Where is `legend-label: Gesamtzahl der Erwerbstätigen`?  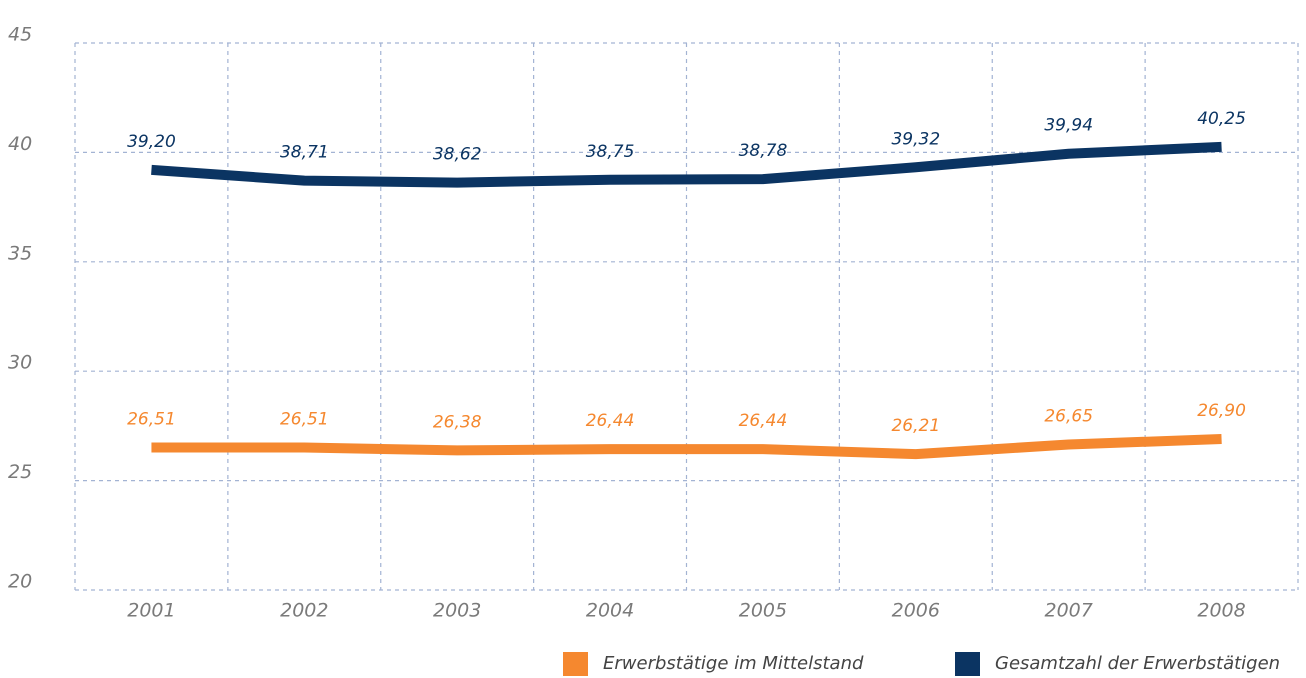
legend-label: Gesamtzahl der Erwerbstätigen is located at coordinates (1137, 663).